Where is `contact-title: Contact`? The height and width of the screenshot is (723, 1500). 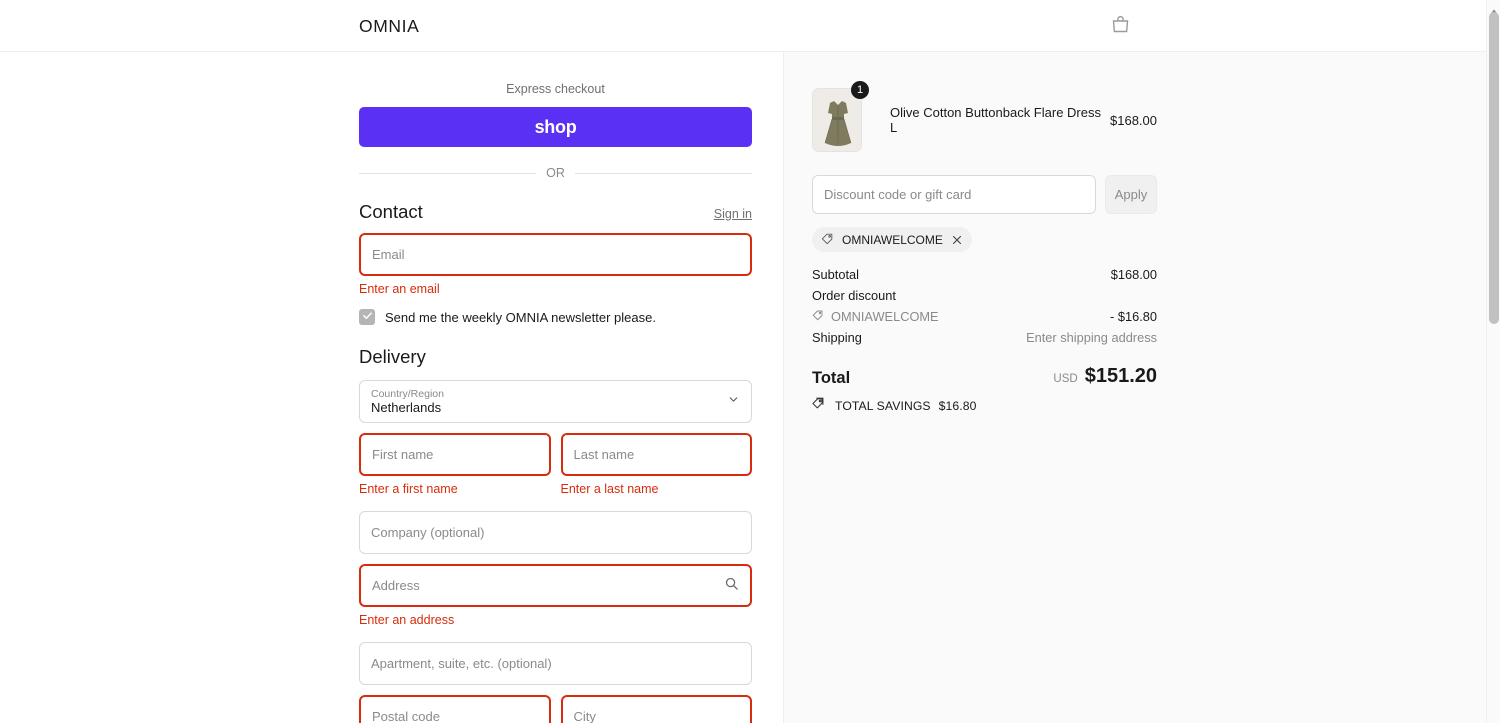 contact-title: Contact is located at coordinates (391, 211).